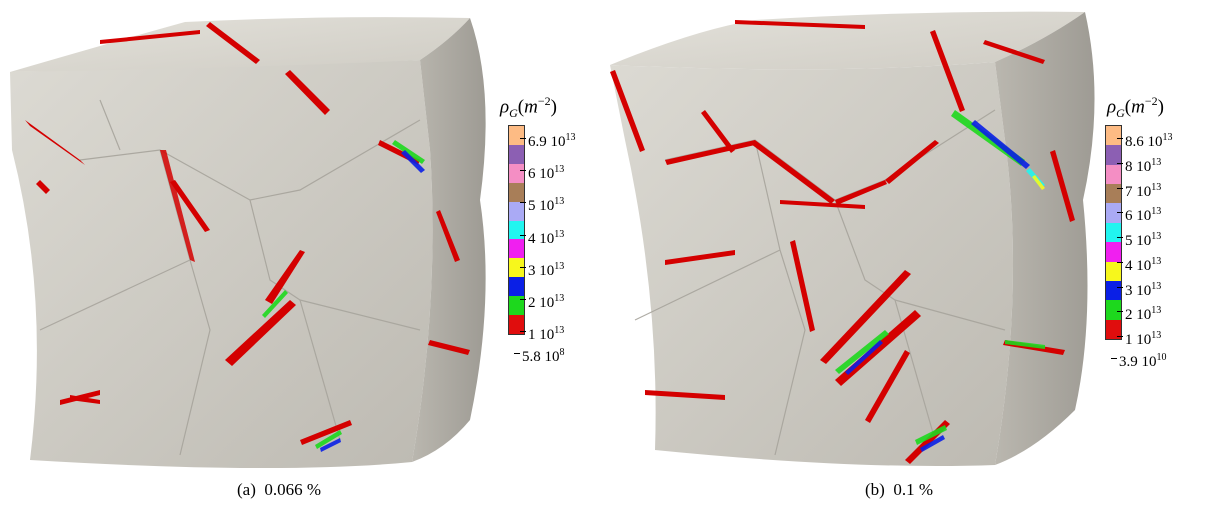  Describe the element at coordinates (1143, 165) in the screenshot. I see `colorbar-label: 8 1013` at that location.